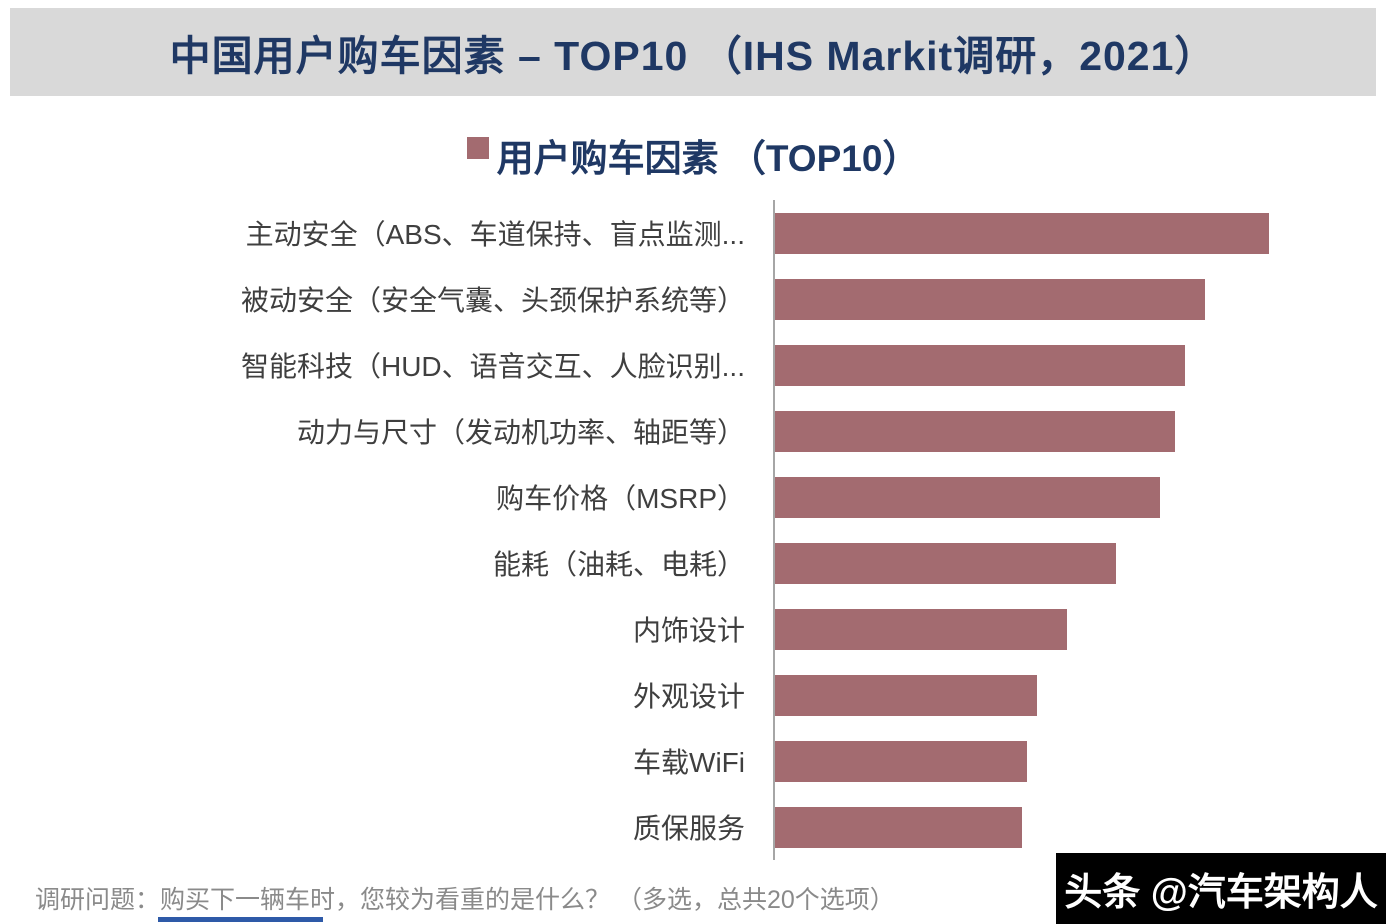  I want to click on category-label: 动力与尺寸（发动机功率、轴距等）, so click(520, 432).